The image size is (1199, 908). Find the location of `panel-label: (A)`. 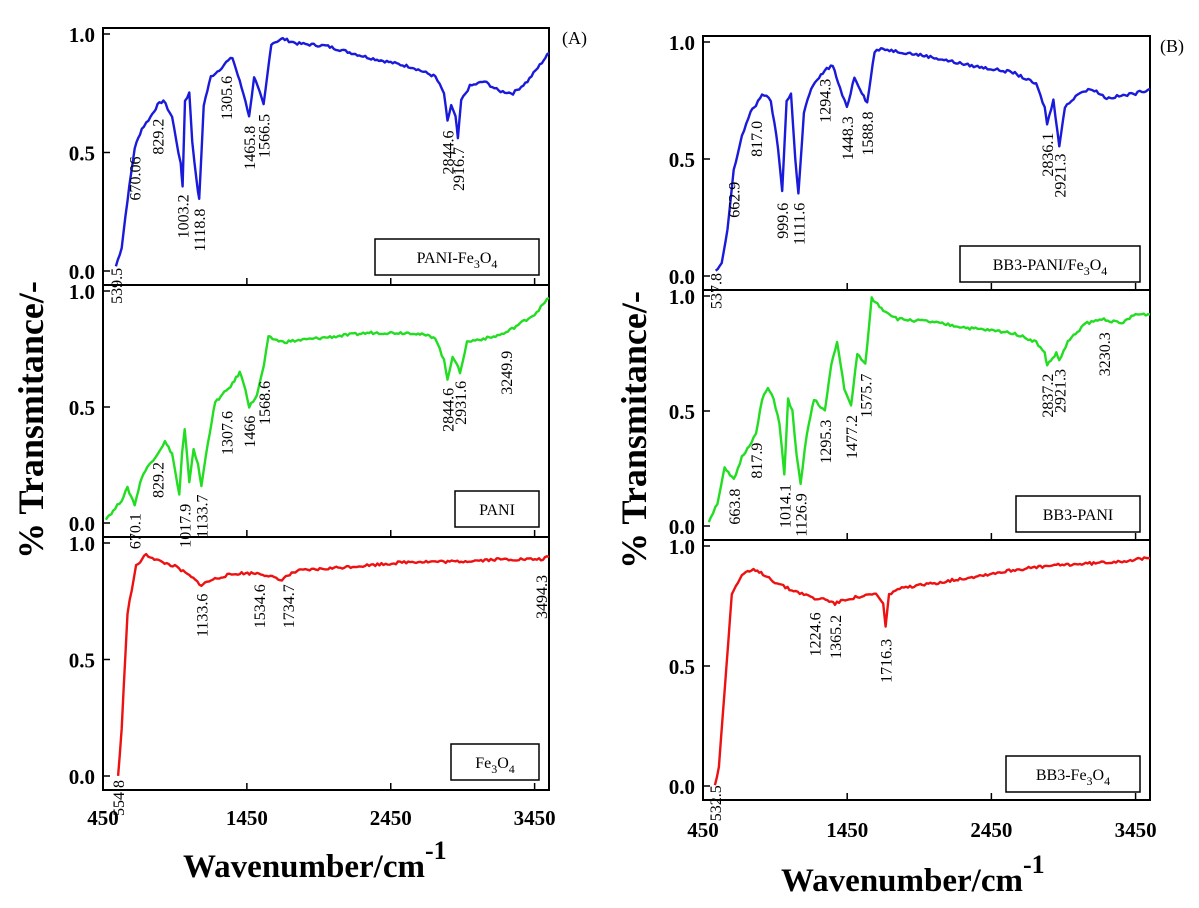

panel-label: (A) is located at coordinates (574, 38).